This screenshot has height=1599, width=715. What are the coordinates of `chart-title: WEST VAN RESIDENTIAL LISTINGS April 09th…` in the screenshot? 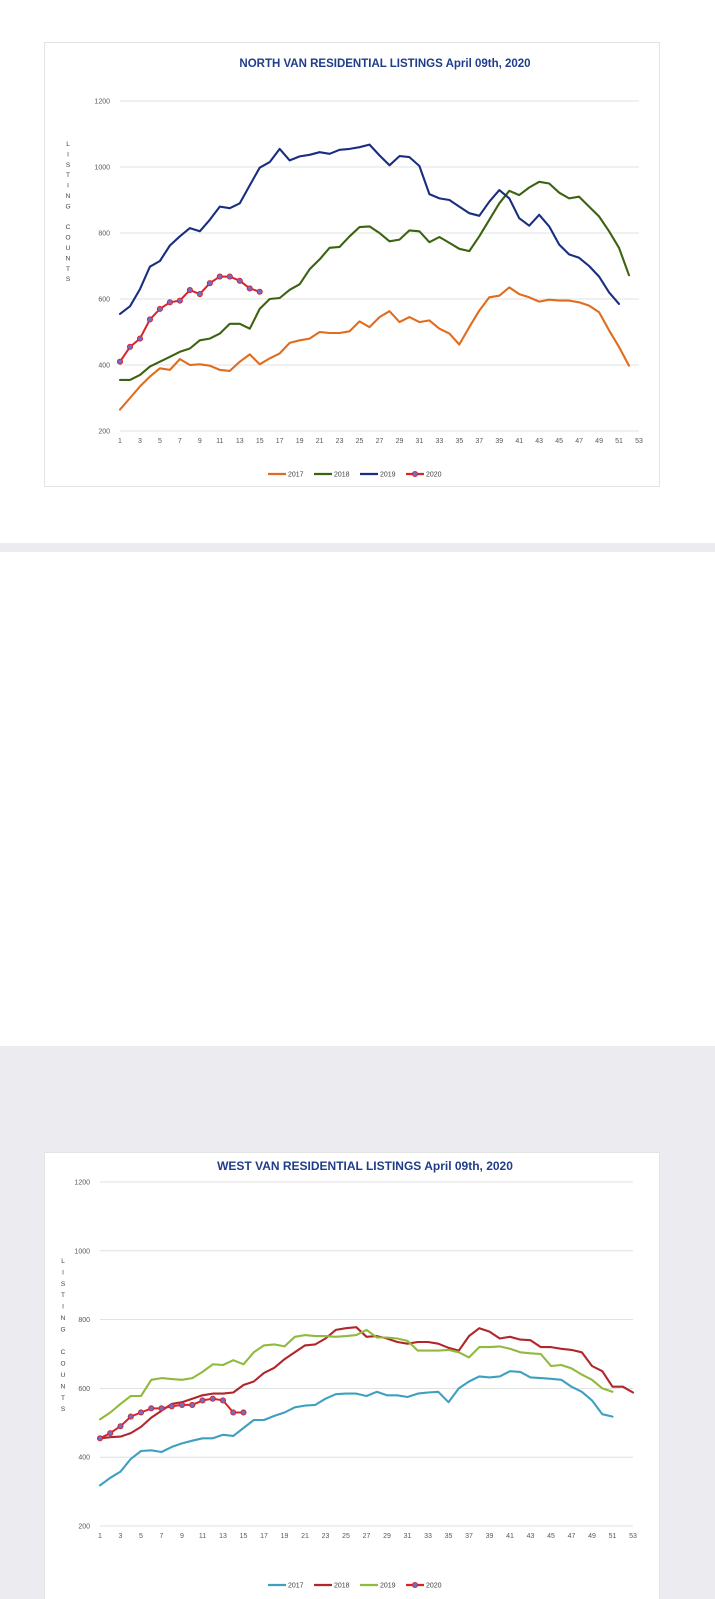 It's located at (365, 1166).